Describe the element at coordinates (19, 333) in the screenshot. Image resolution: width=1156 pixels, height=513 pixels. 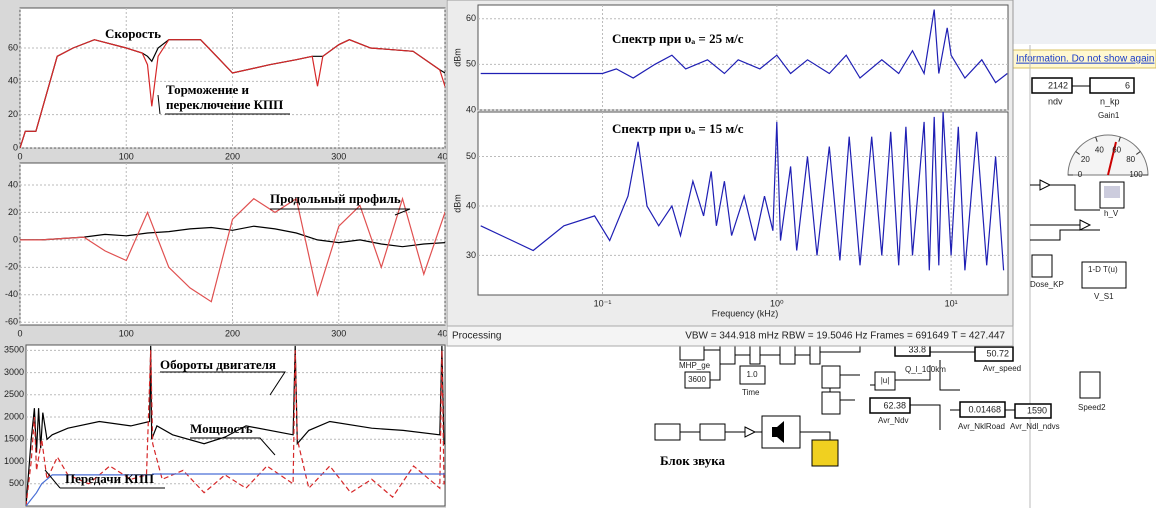
I see `x-tick-label: 0` at that location.